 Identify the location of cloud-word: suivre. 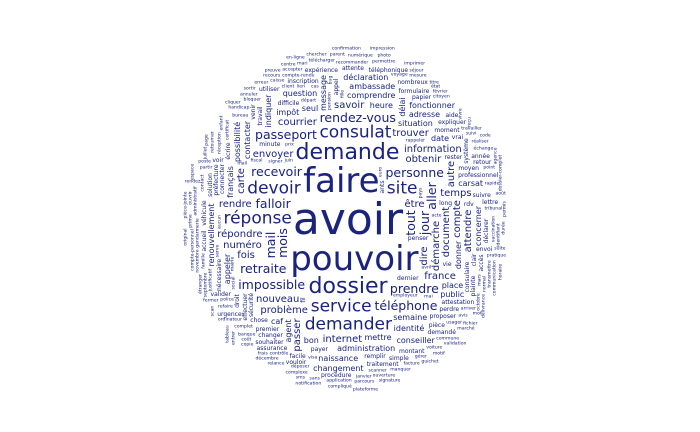
(481, 195).